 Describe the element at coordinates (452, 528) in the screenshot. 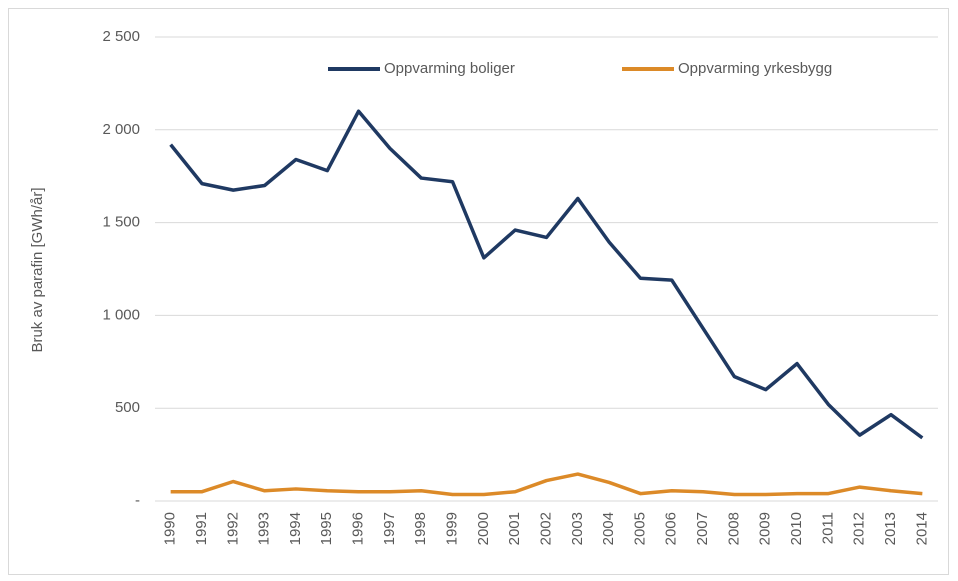

I see `x-tick-label: 1999` at that location.